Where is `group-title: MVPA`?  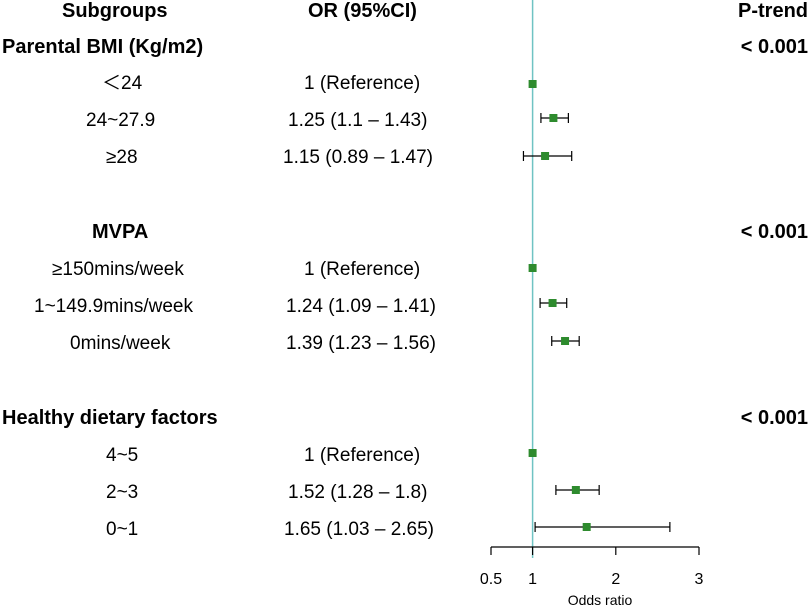
group-title: MVPA is located at coordinates (120, 232).